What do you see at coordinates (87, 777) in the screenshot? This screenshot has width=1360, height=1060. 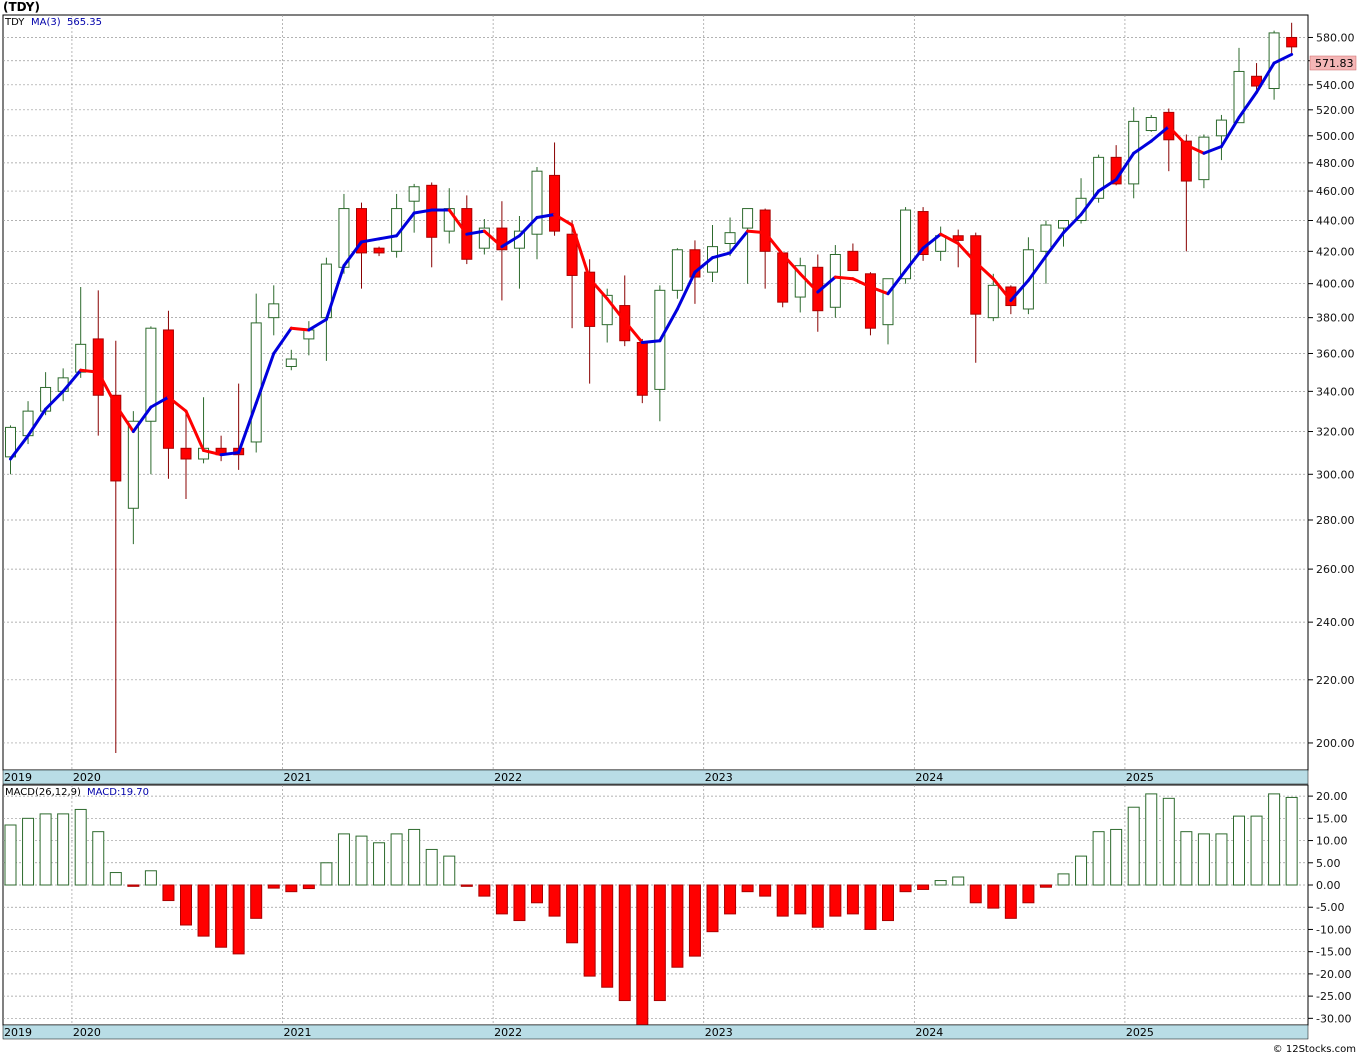 I see `year-label-top: 2020` at bounding box center [87, 777].